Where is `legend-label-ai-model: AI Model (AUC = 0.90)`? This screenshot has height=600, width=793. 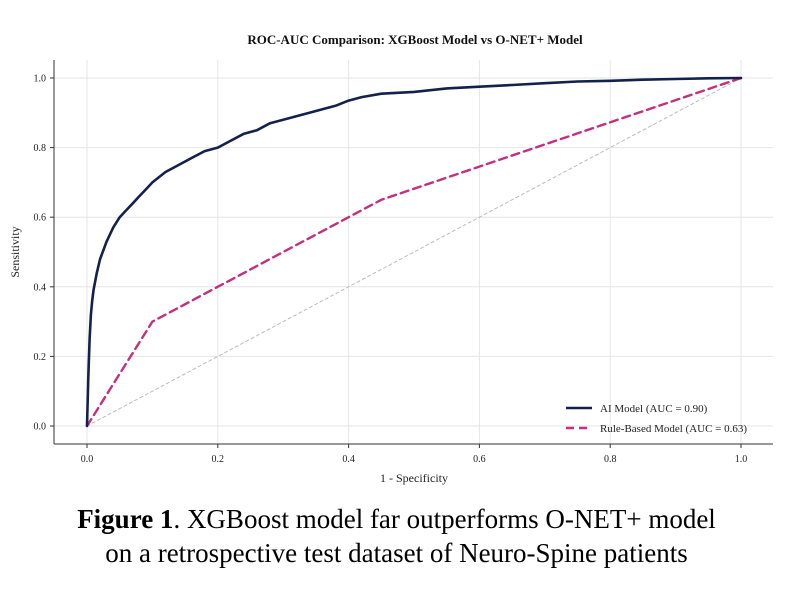
legend-label-ai-model: AI Model (AUC = 0.90) is located at coordinates (654, 409).